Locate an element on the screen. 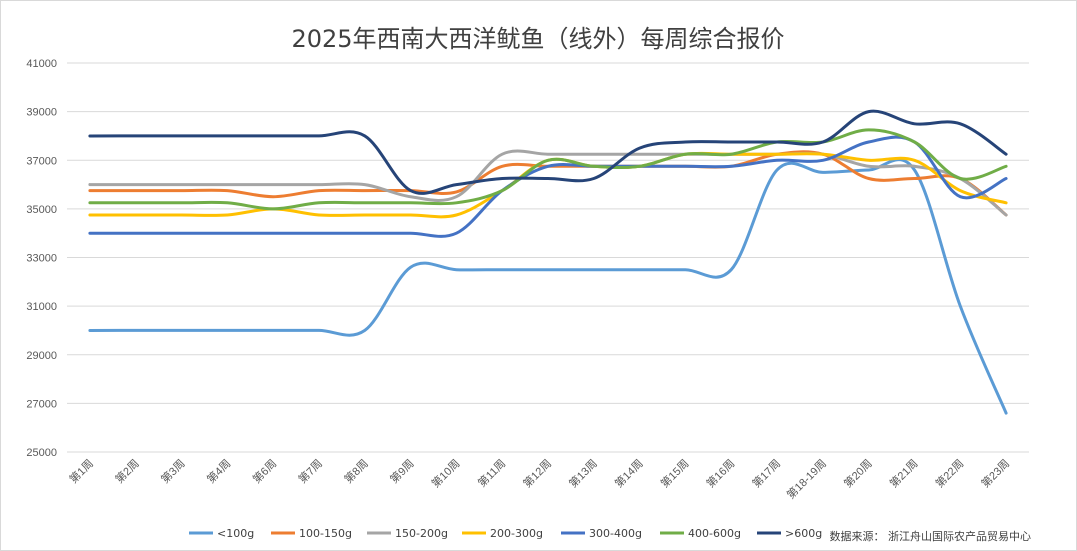 The width and height of the screenshot is (1077, 551). x-tick-label: 第17周 is located at coordinates (766, 473).